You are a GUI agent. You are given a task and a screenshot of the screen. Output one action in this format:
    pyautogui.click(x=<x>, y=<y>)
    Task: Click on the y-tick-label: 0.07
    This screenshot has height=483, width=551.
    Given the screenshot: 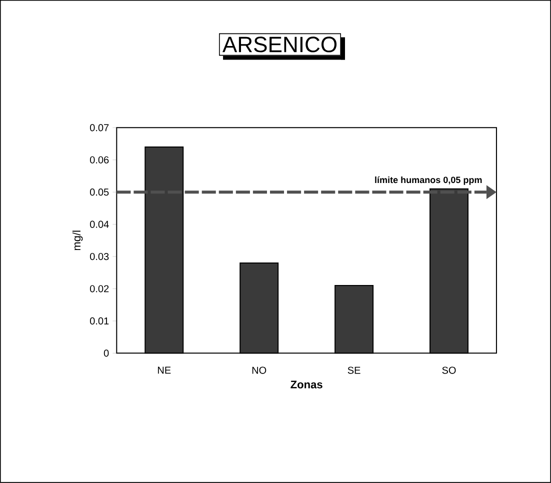 What is the action you would take?
    pyautogui.click(x=99, y=128)
    